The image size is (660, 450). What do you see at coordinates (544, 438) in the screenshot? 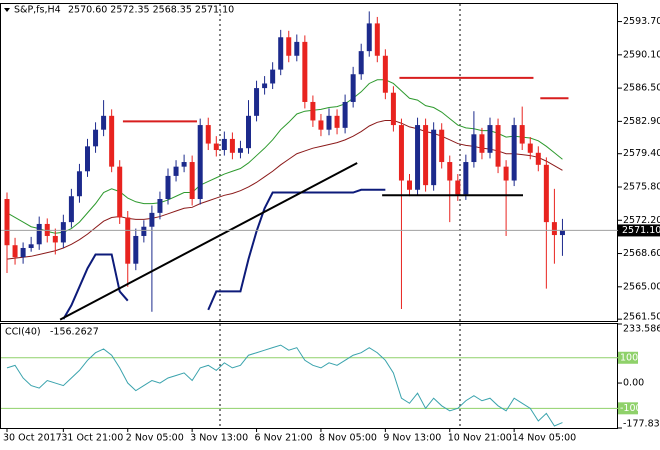
I see `x-tick-label: 14 Nov 05:00` at bounding box center [544, 438].